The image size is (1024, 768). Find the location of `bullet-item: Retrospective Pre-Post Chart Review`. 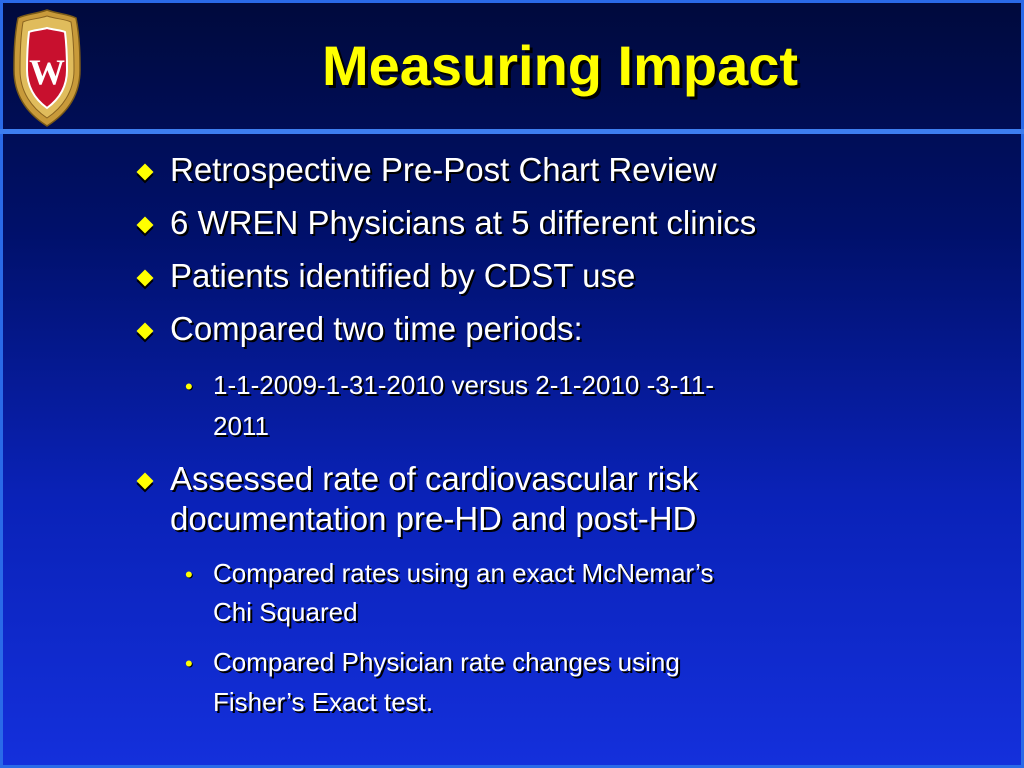

bullet-item: Retrospective Pre-Post Chart Review is located at coordinates (443, 169).